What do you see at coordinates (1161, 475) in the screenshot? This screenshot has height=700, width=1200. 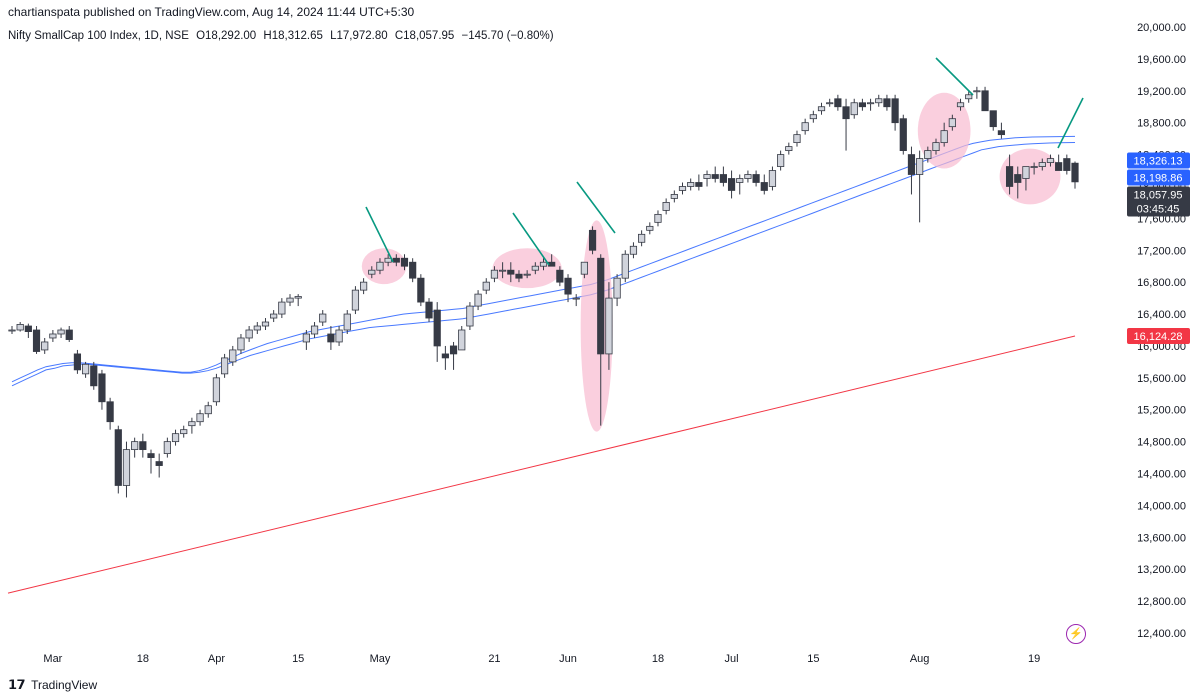 I see `y-tick-label: 14,400.00` at bounding box center [1161, 475].